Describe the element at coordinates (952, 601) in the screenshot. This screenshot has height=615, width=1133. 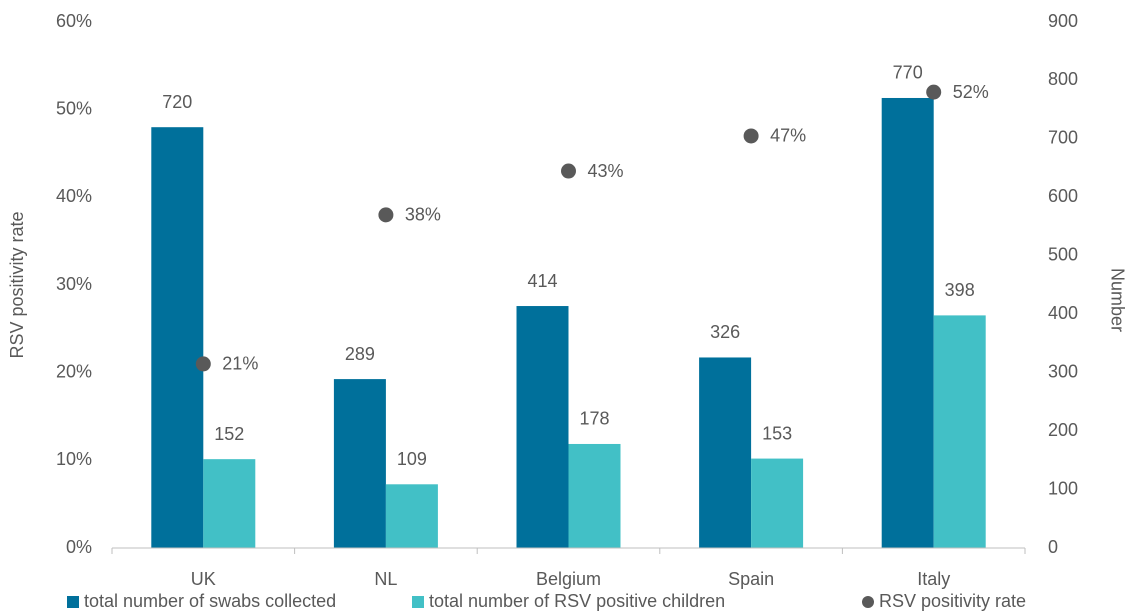
I see `legend-label: RSV positivity rate` at that location.